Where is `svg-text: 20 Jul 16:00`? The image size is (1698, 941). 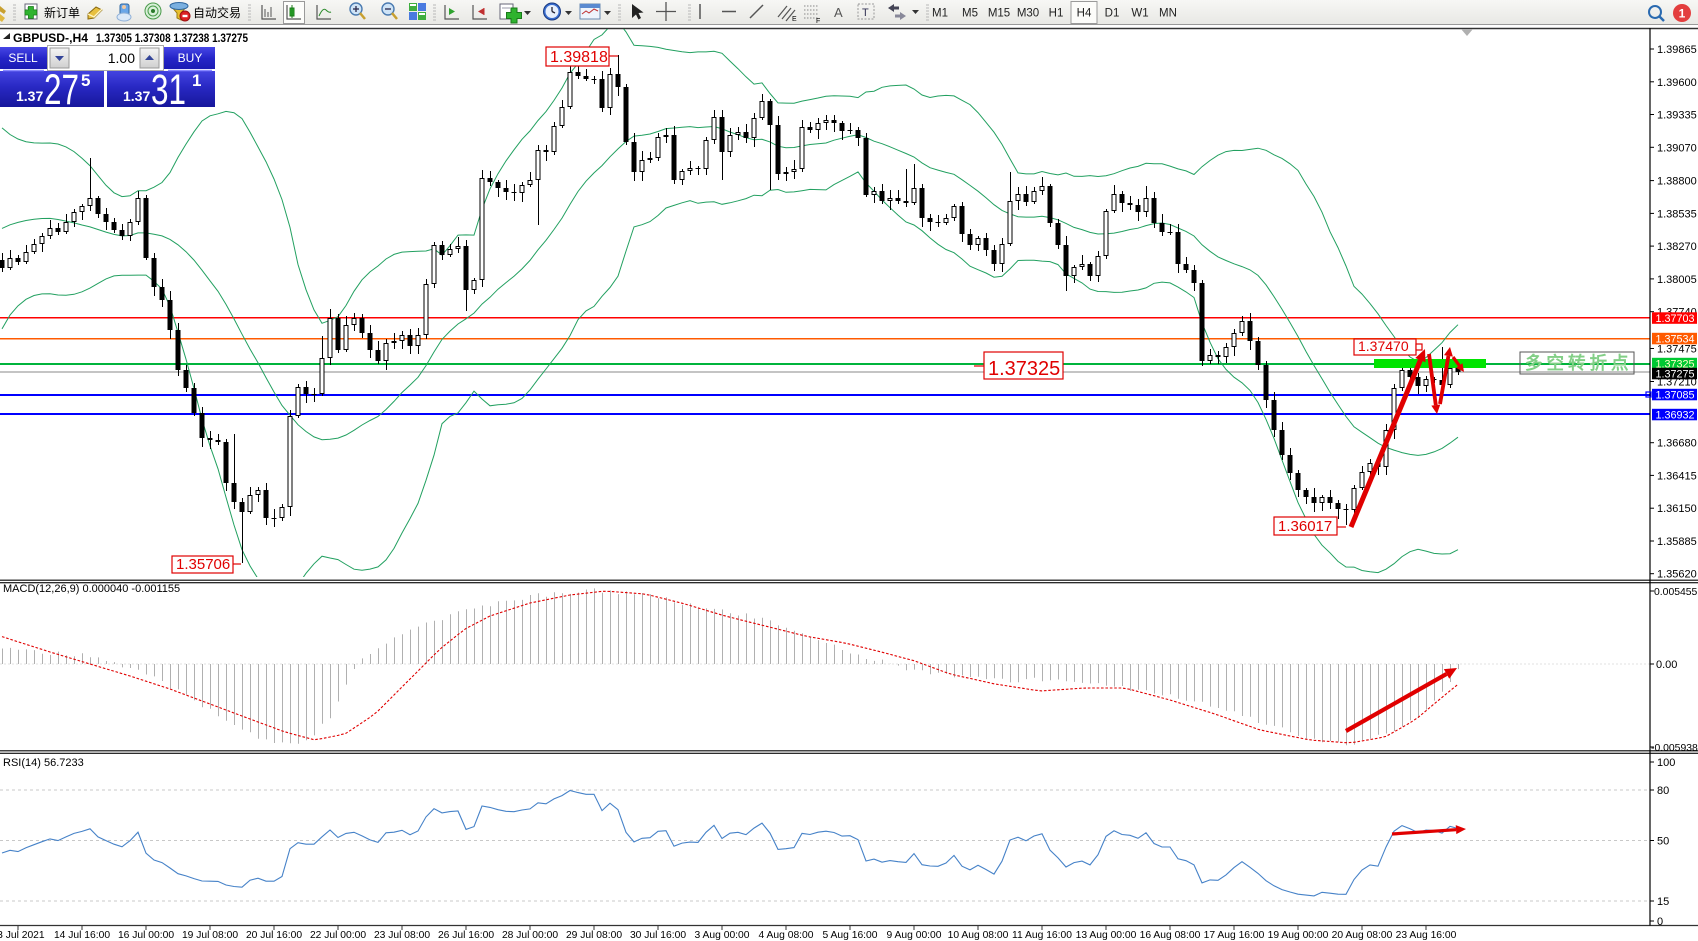
svg-text: 20 Jul 16:00 is located at coordinates (274, 935).